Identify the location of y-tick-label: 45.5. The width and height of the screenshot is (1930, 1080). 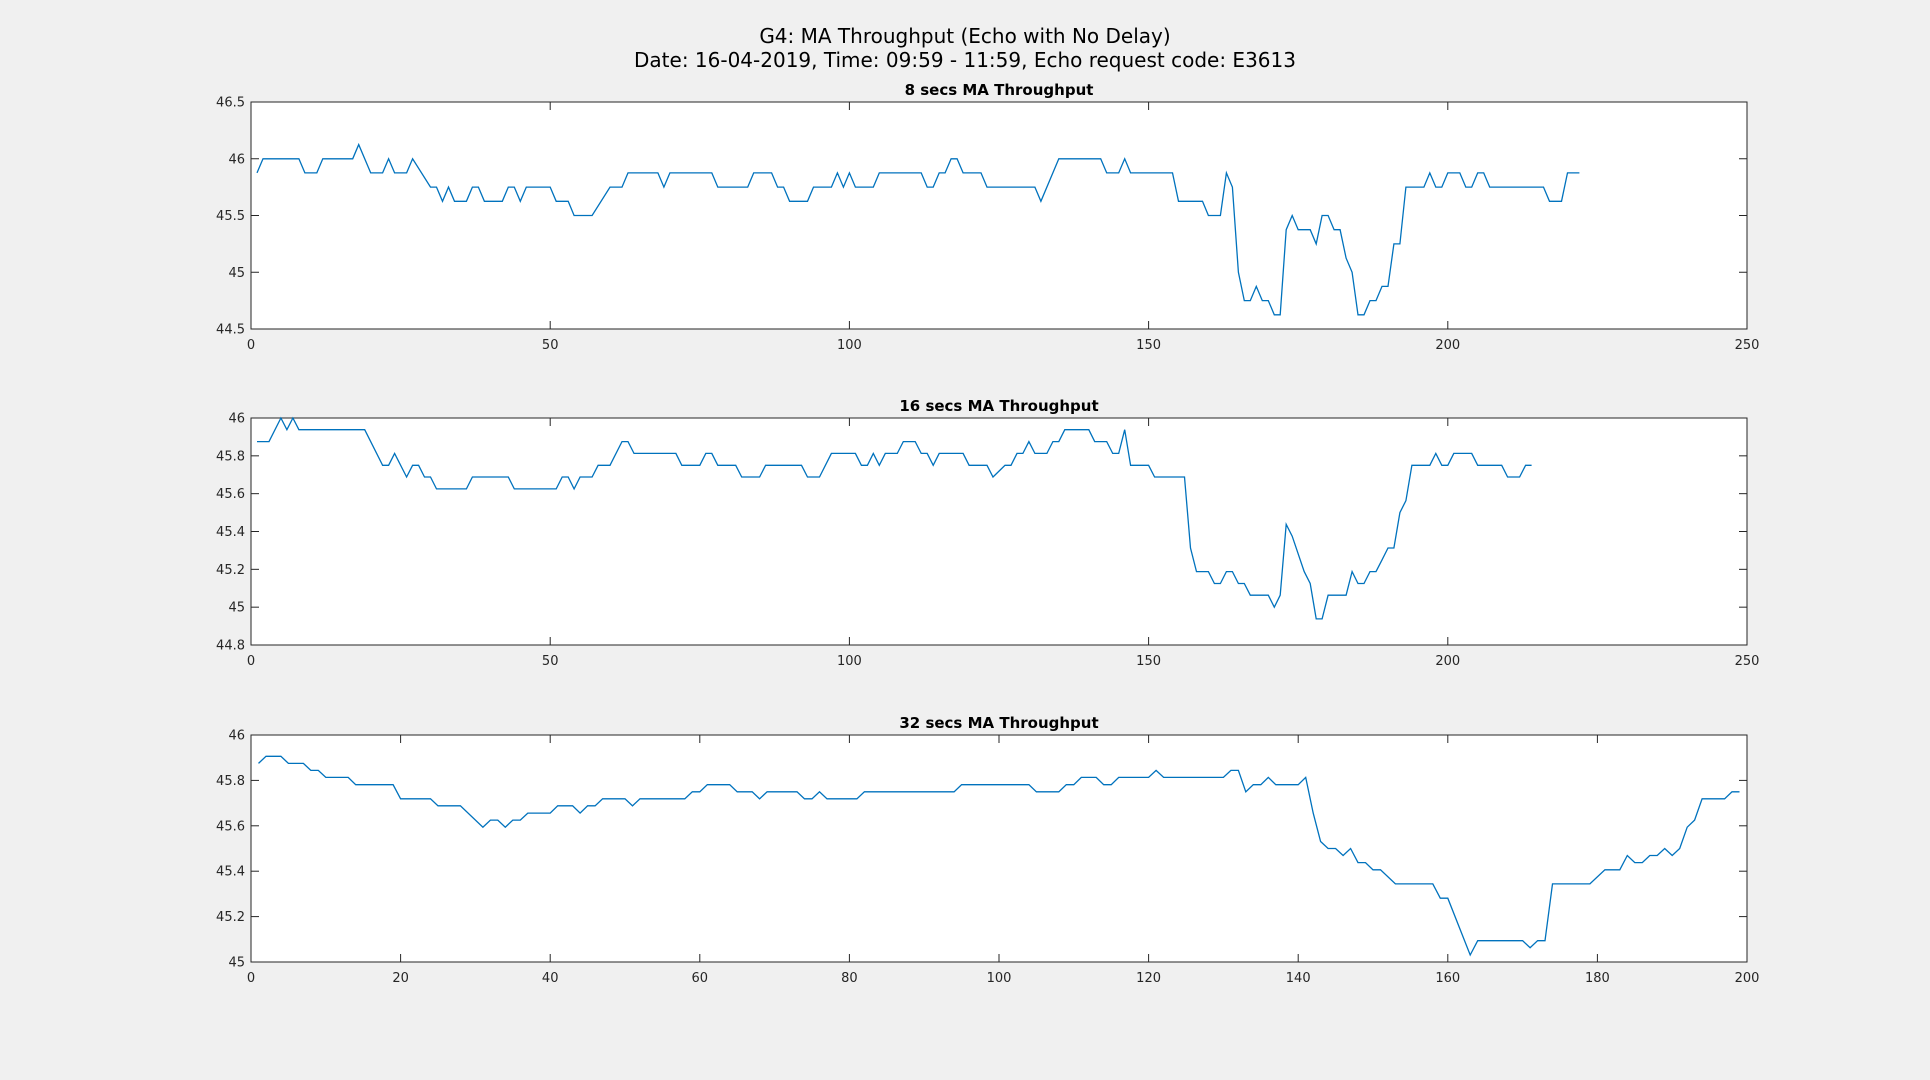
(230, 216).